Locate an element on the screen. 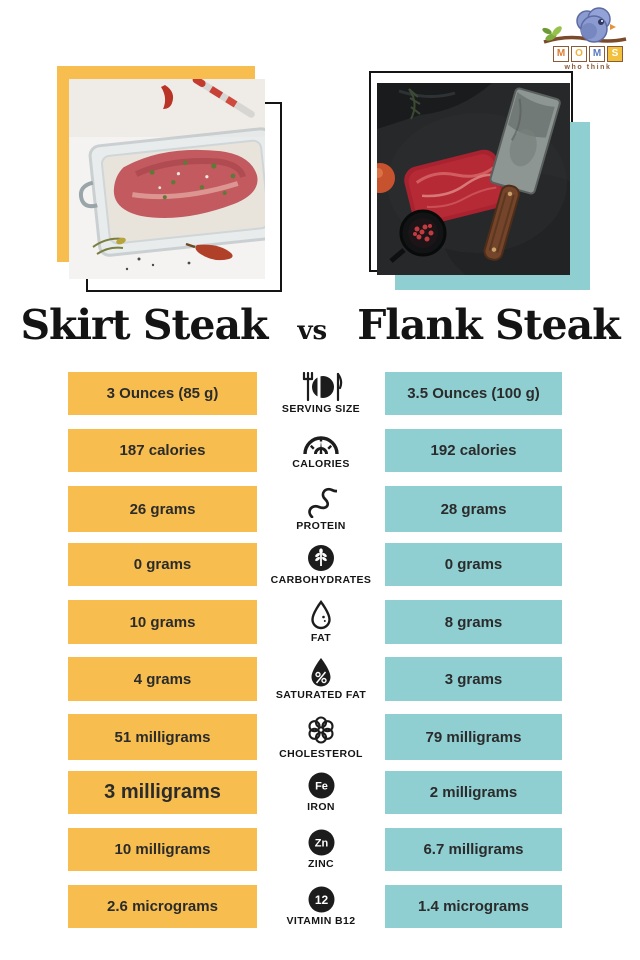 The image size is (640, 960). nutrient-row-protein: 26 grams PROTEIN 28 grams is located at coordinates (320, 509).